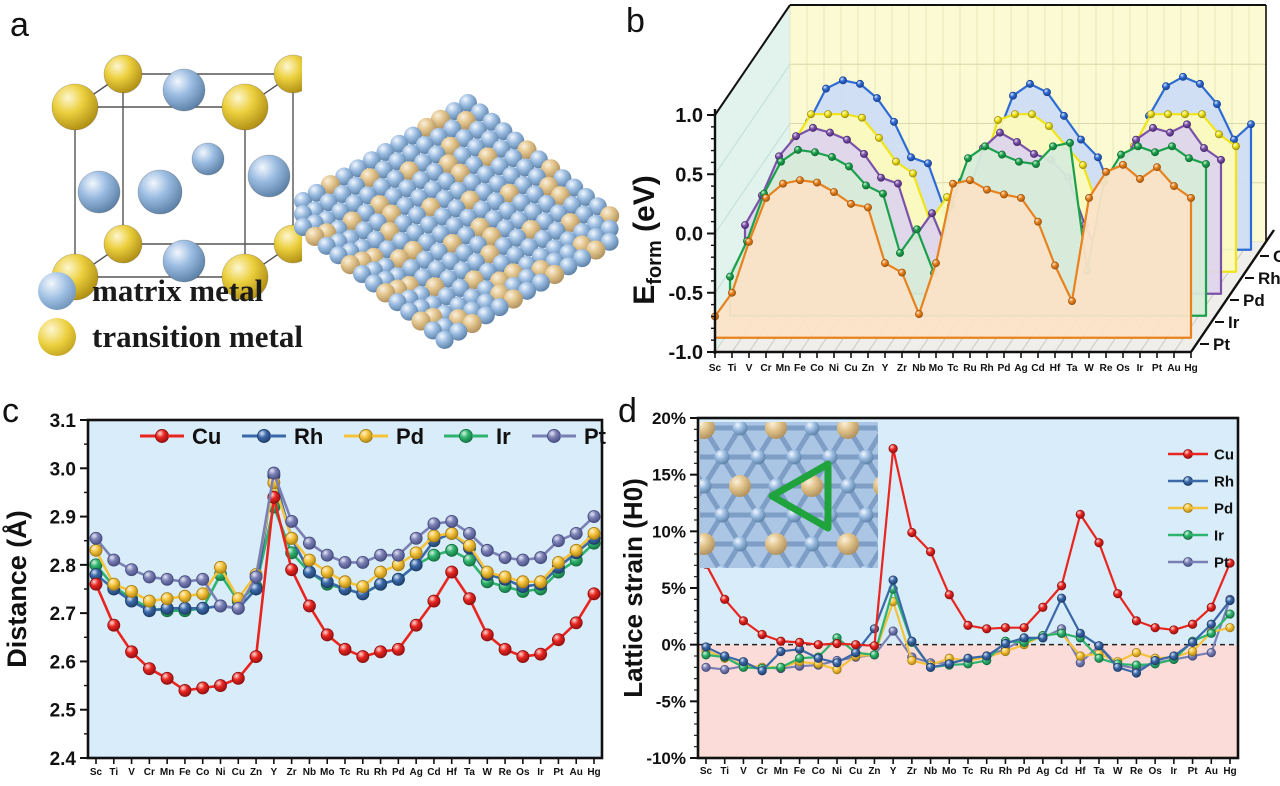 The width and height of the screenshot is (1280, 786). I want to click on svg-text: 3.1, so click(63, 421).